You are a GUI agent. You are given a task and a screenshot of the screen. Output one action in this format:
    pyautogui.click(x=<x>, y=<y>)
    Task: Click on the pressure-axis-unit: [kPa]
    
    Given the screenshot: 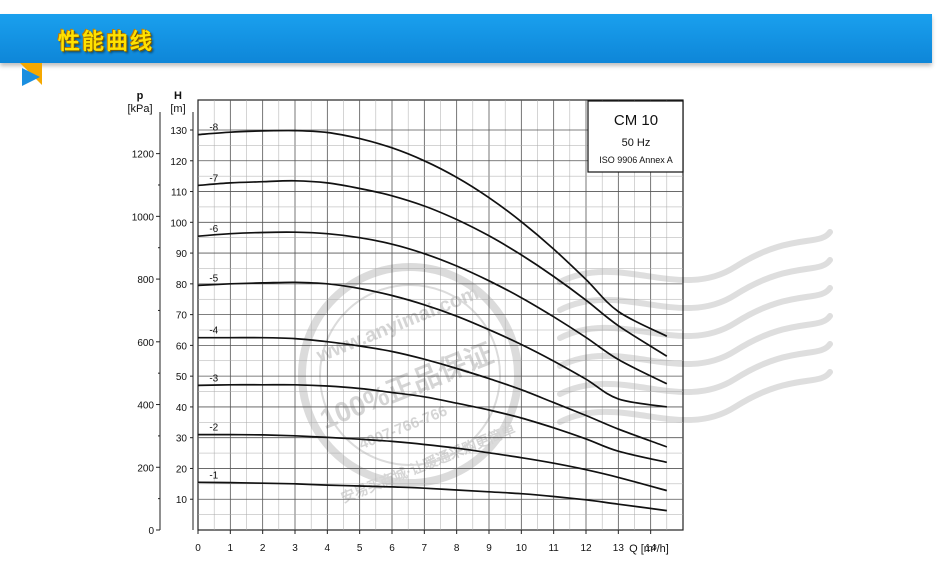 What is the action you would take?
    pyautogui.click(x=139, y=109)
    